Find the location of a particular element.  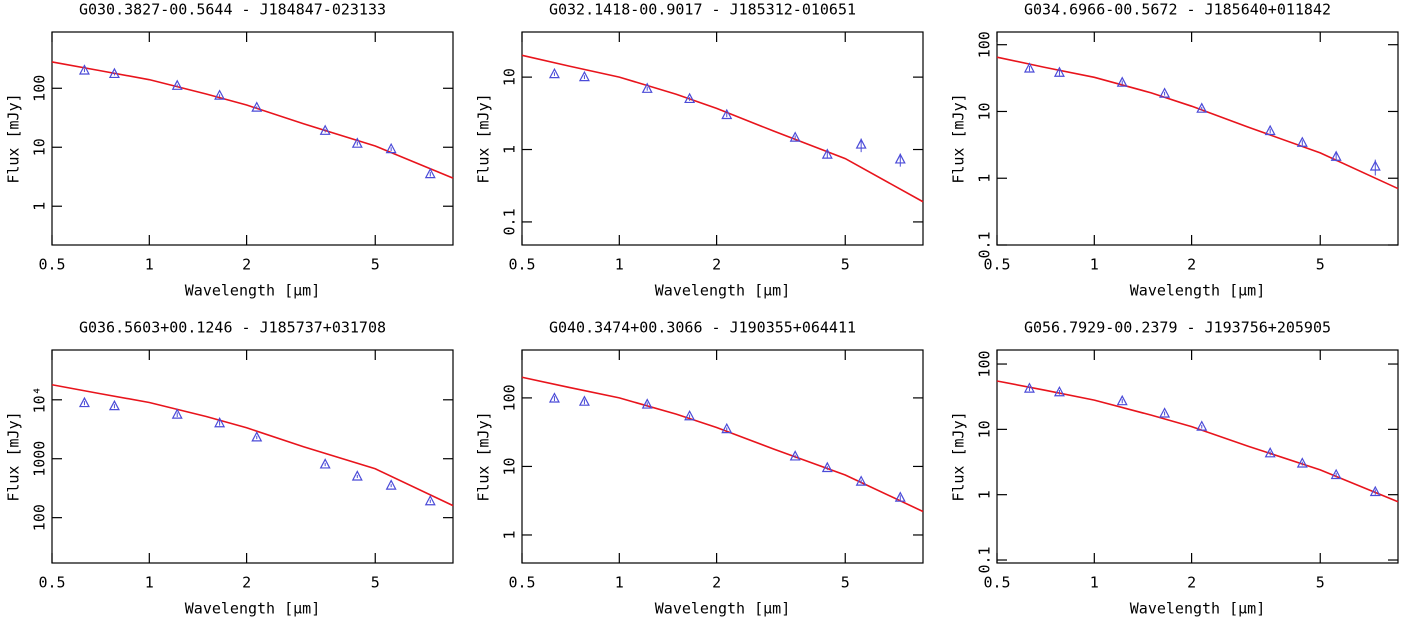

panel-title: G030.3827-00.5644 - J184847-023133 is located at coordinates (232, 10).